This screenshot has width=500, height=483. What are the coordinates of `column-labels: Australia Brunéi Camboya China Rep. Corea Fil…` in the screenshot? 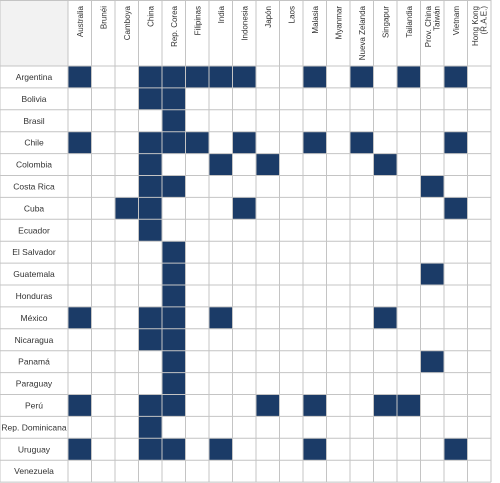 It's located at (282, 32).